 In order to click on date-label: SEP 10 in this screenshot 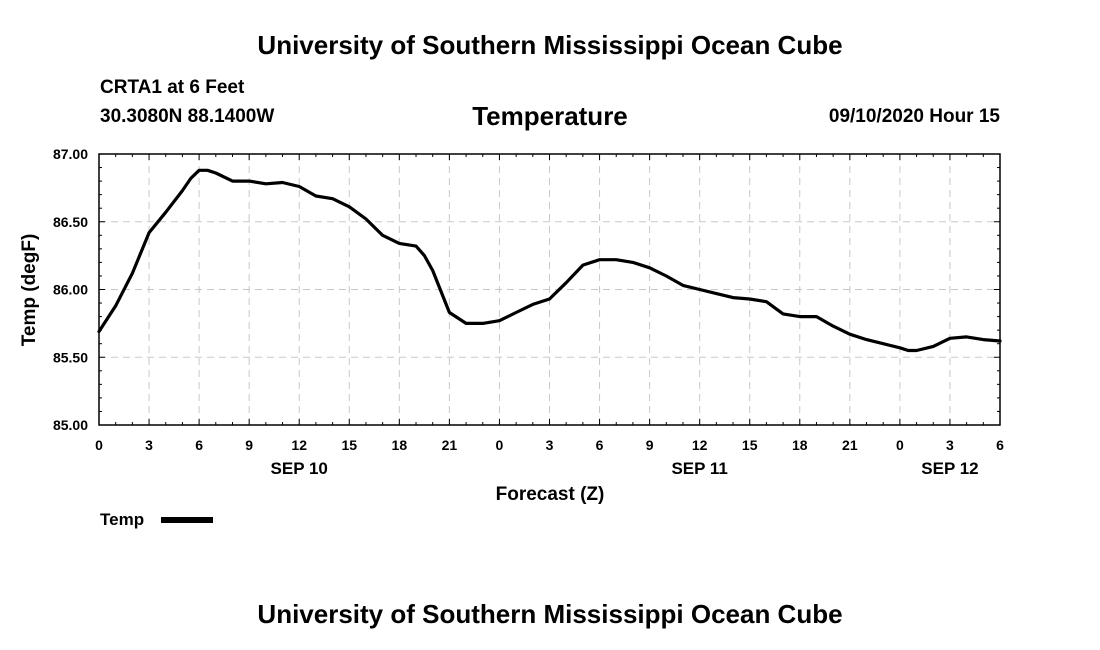, I will do `click(299, 468)`.